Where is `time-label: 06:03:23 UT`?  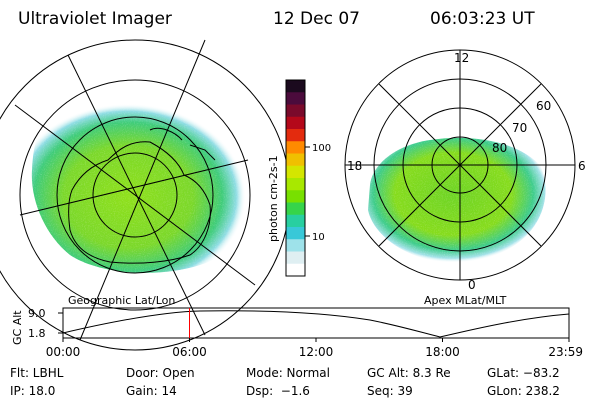 time-label: 06:03:23 UT is located at coordinates (482, 19).